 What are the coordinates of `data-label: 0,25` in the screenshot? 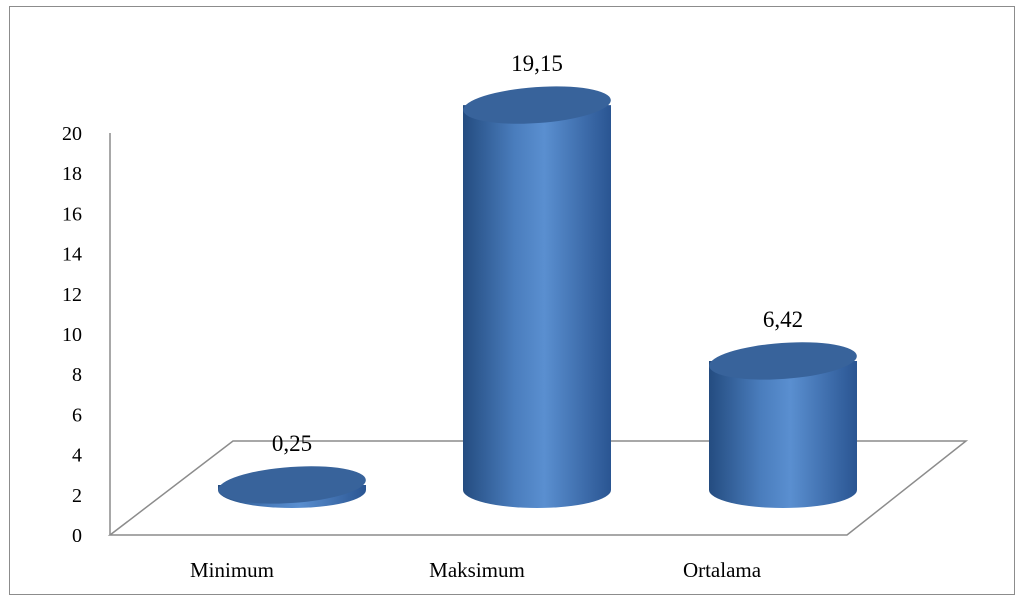 It's located at (292, 443).